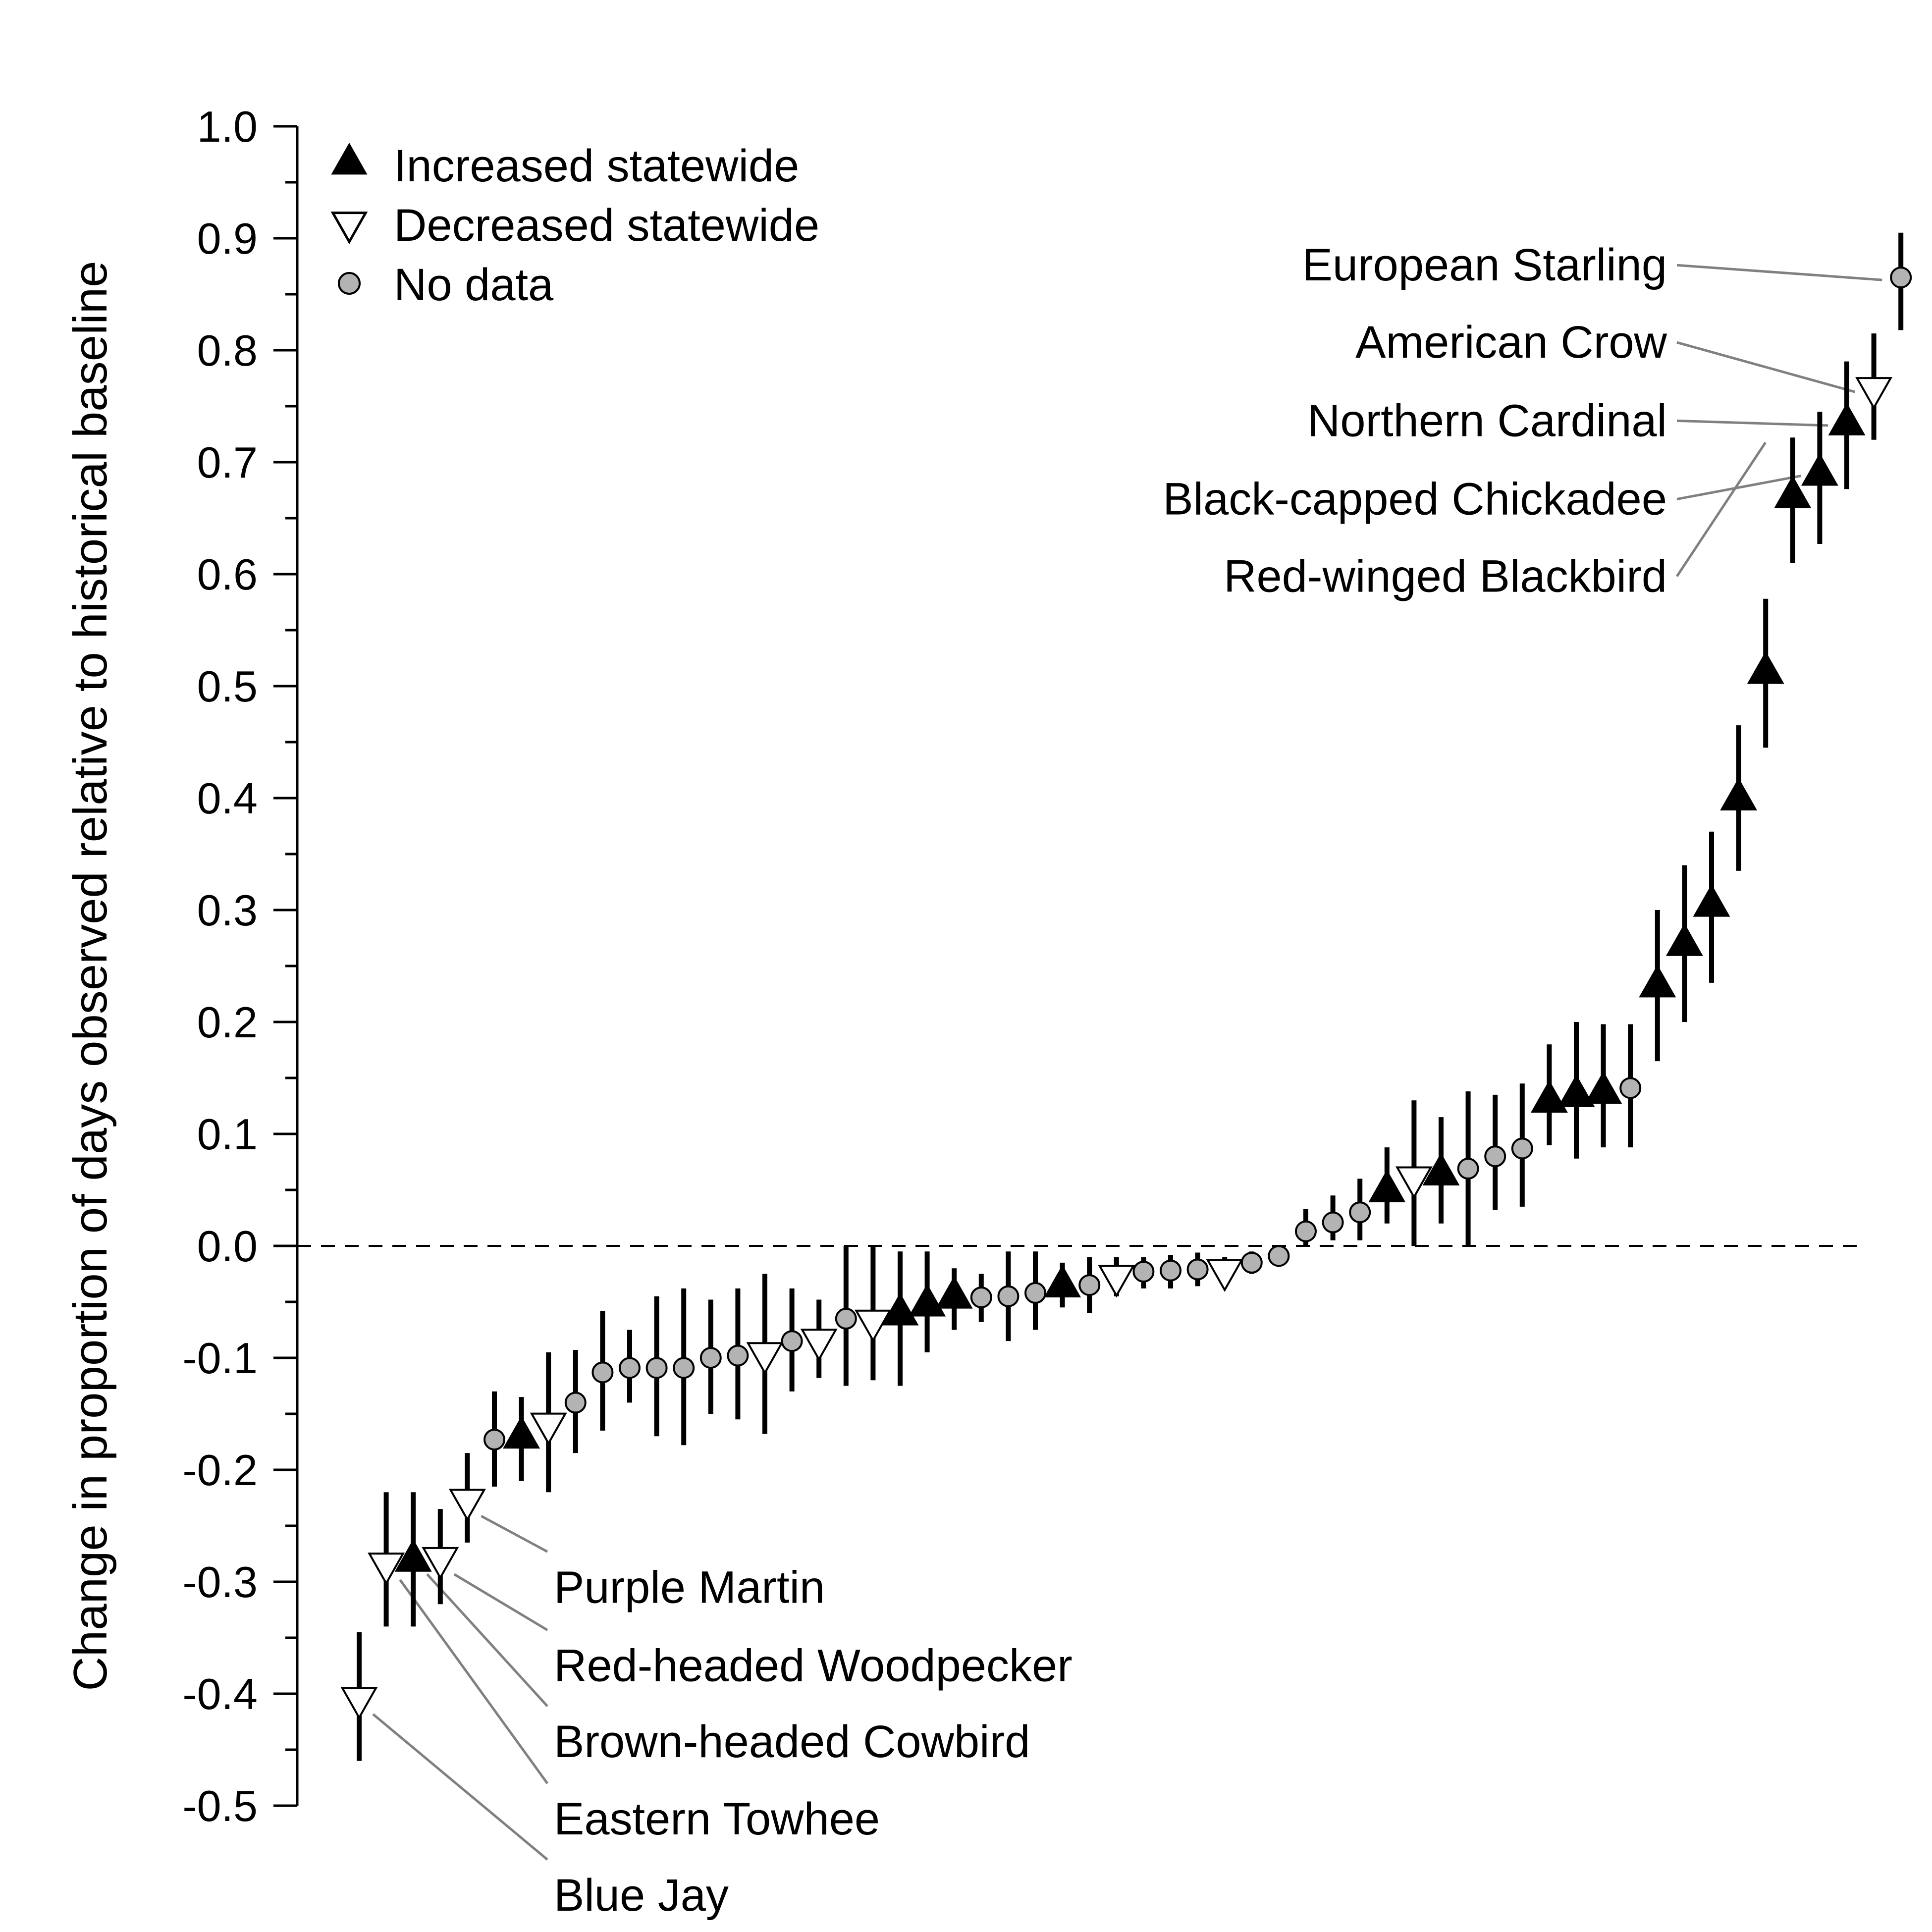  What do you see at coordinates (220, 1470) in the screenshot?
I see `y-tick-label: -0.2` at bounding box center [220, 1470].